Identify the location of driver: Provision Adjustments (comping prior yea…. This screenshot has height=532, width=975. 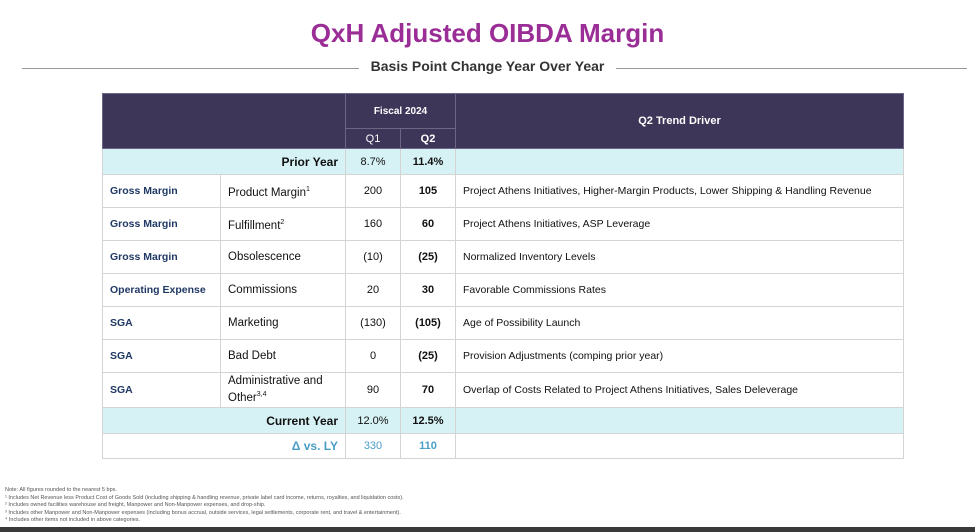
(679, 356).